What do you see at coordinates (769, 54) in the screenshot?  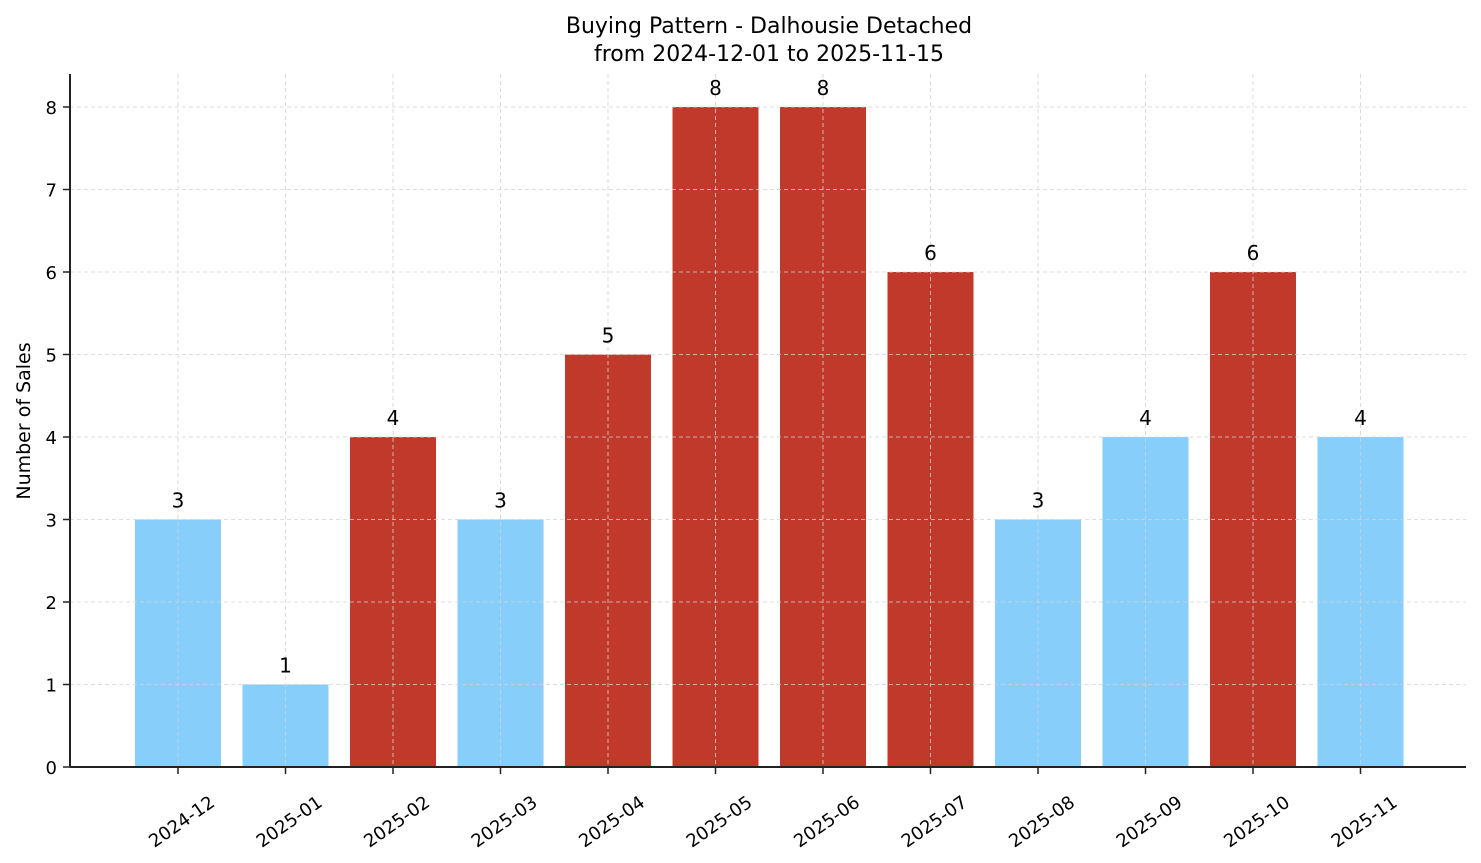 I see `chart-subtitle: from 2024-12-01 to 2025-11-15` at bounding box center [769, 54].